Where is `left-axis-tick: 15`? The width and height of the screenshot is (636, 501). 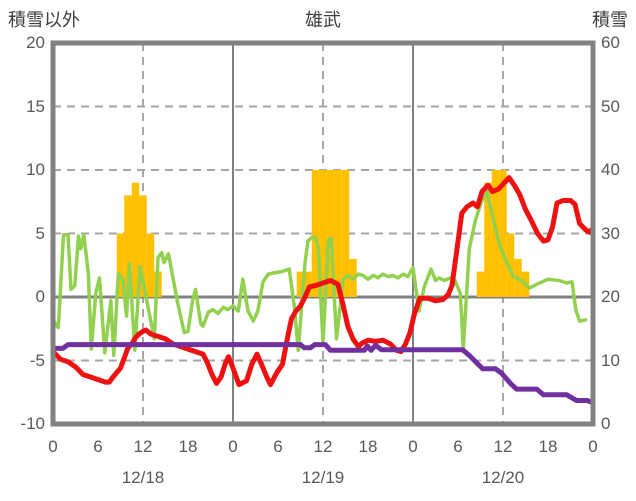
left-axis-tick: 15 is located at coordinates (35, 106).